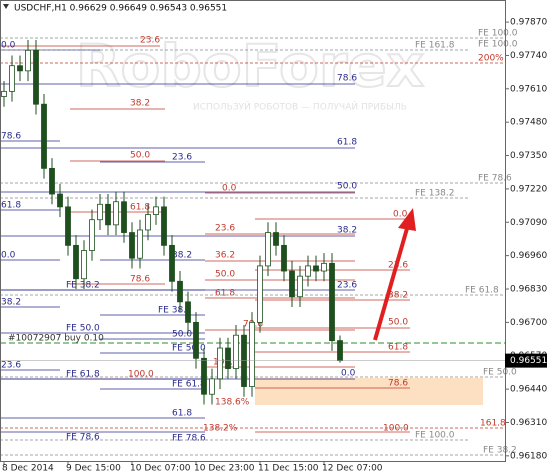 This screenshot has height=475, width=547. What do you see at coordinates (435, 46) in the screenshot?
I see `level-label: FE 161.8` at bounding box center [435, 46].